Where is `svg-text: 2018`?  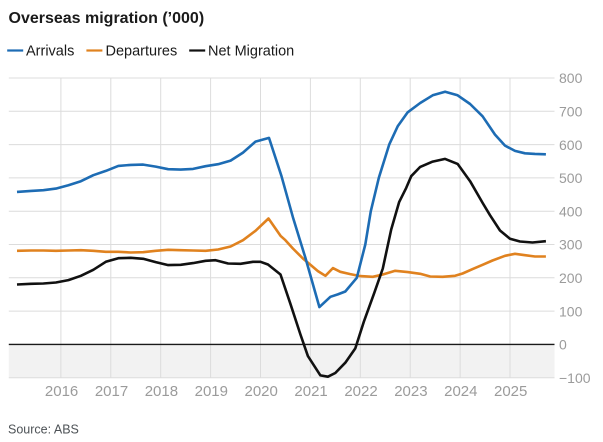 svg-text: 2018 is located at coordinates (161, 391).